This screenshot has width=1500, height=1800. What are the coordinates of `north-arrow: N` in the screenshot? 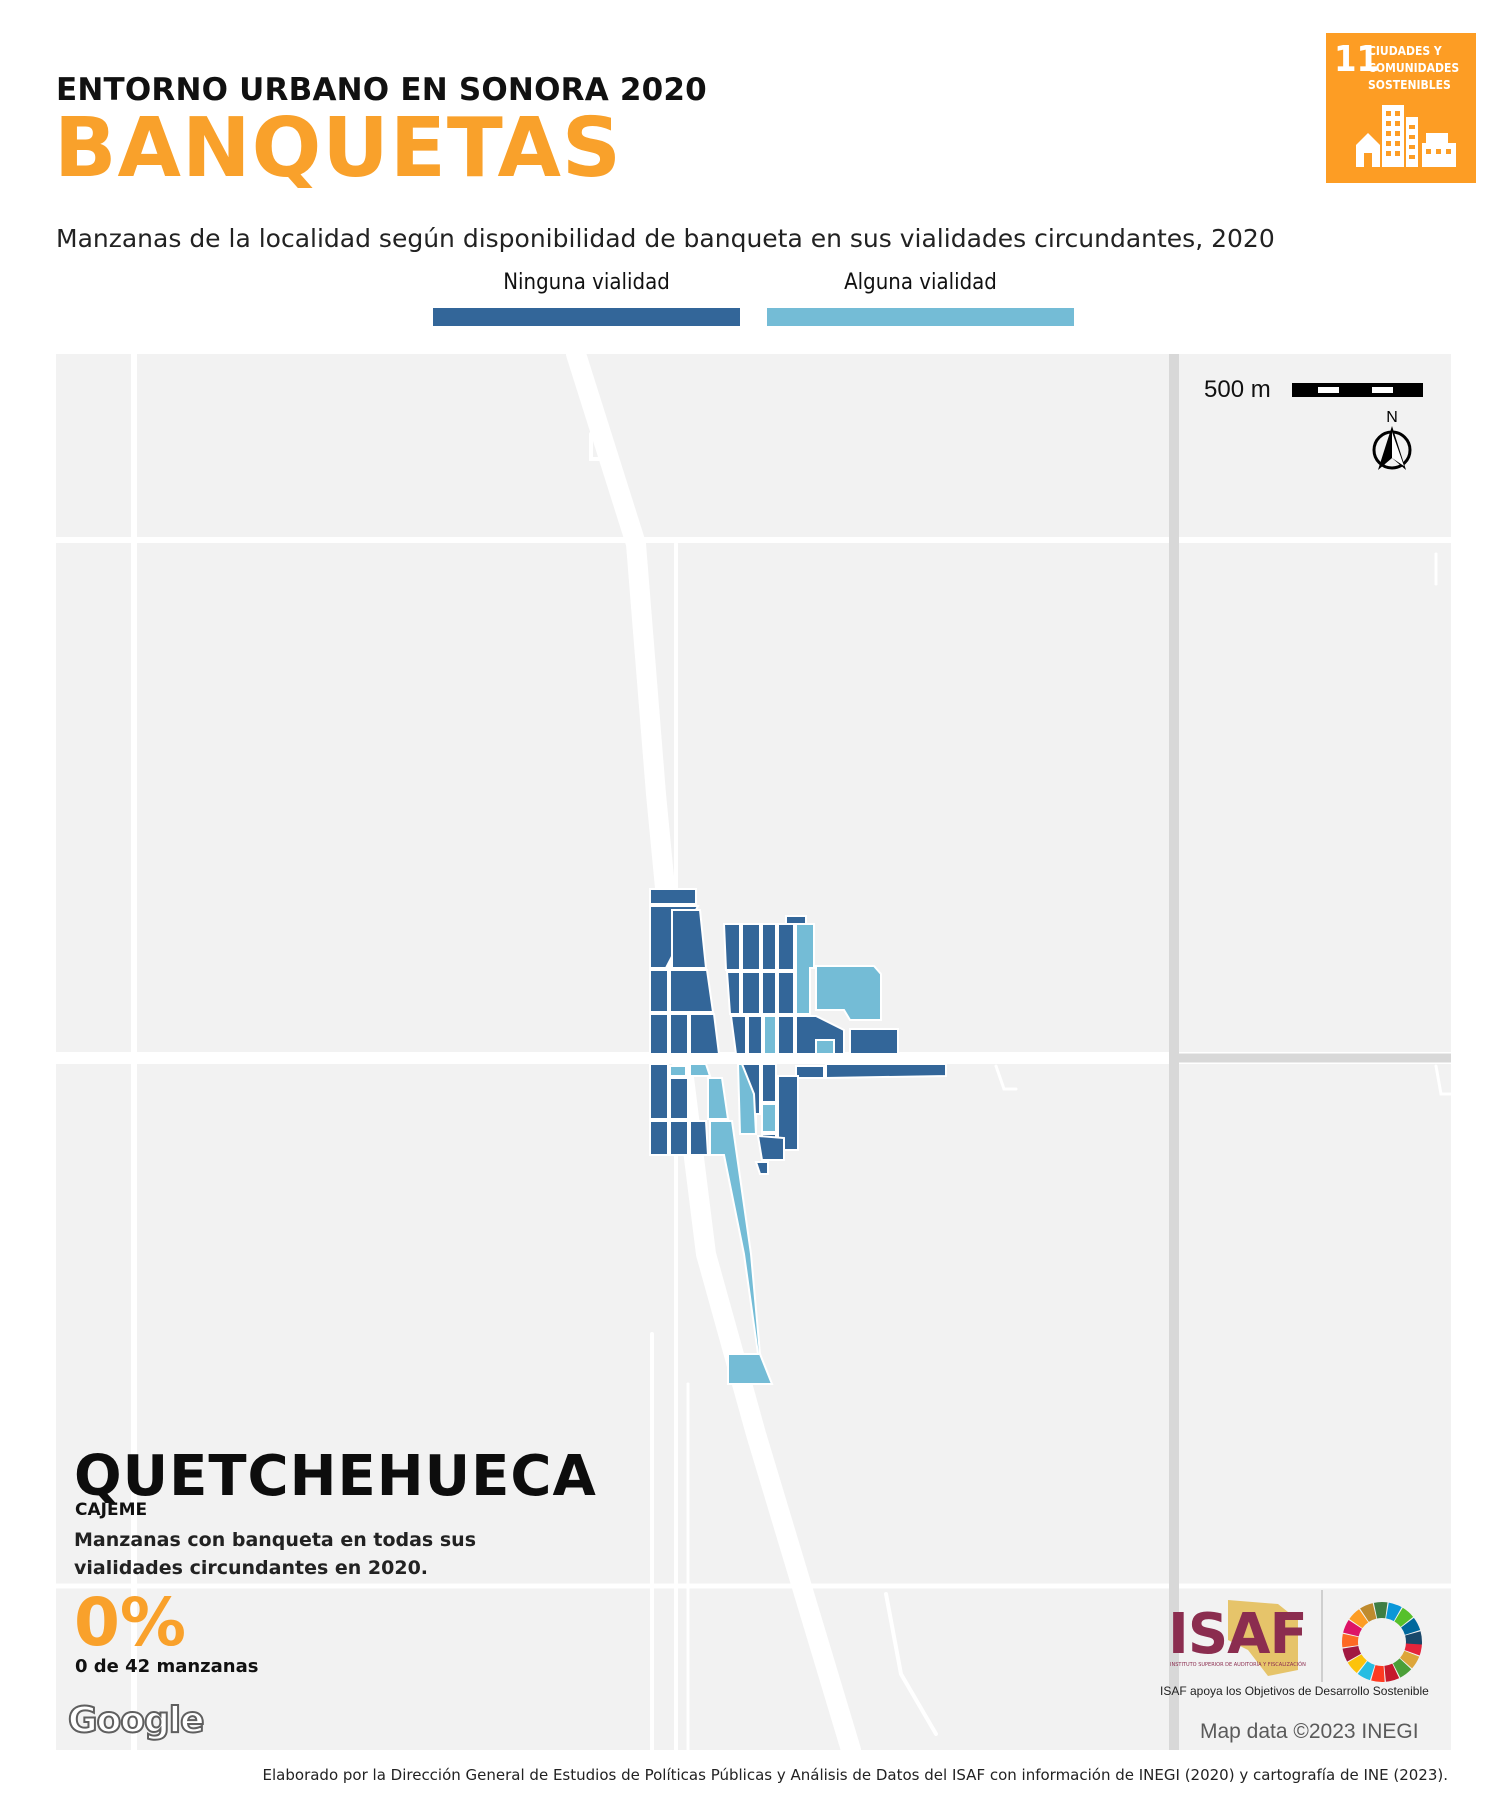 It's located at (1392, 441).